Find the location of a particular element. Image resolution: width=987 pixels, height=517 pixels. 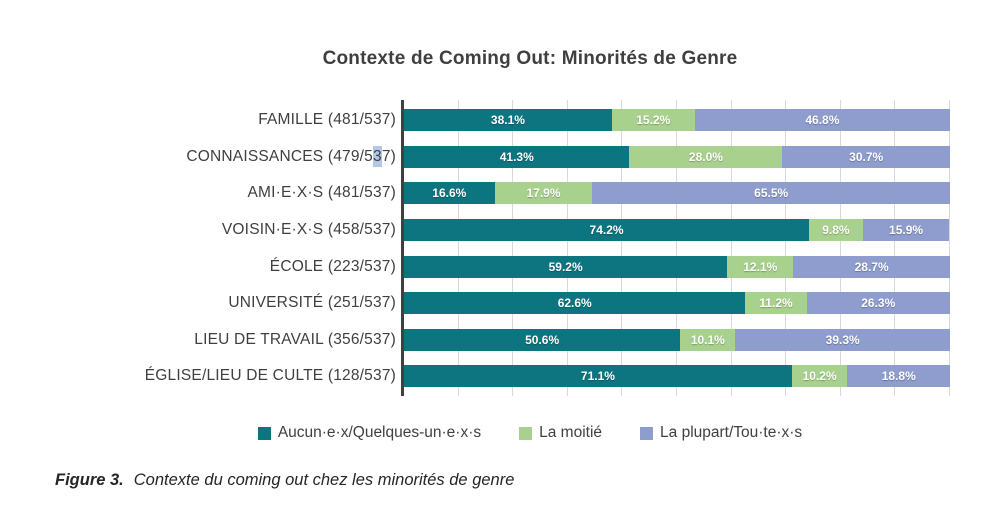

bar-value-label: 18.8% is located at coordinates (898, 376).